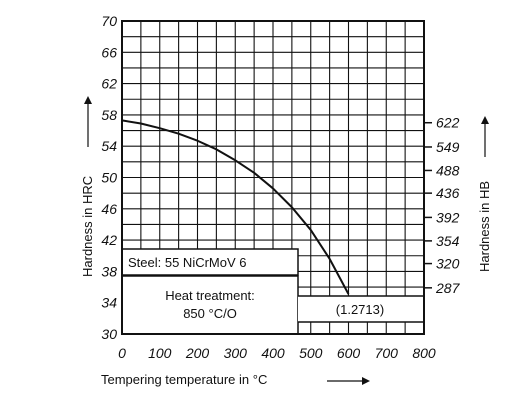 This screenshot has width=522, height=420. I want to click on y-axis-arrow, so click(88, 121).